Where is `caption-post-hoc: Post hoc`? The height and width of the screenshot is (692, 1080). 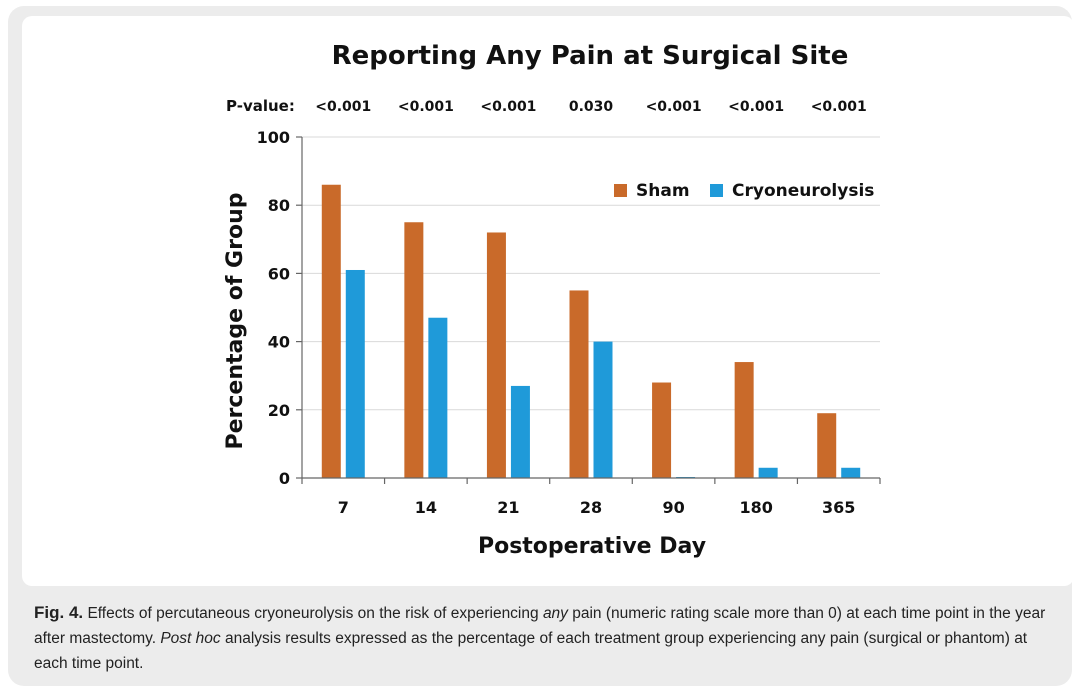 caption-post-hoc: Post hoc is located at coordinates (190, 638).